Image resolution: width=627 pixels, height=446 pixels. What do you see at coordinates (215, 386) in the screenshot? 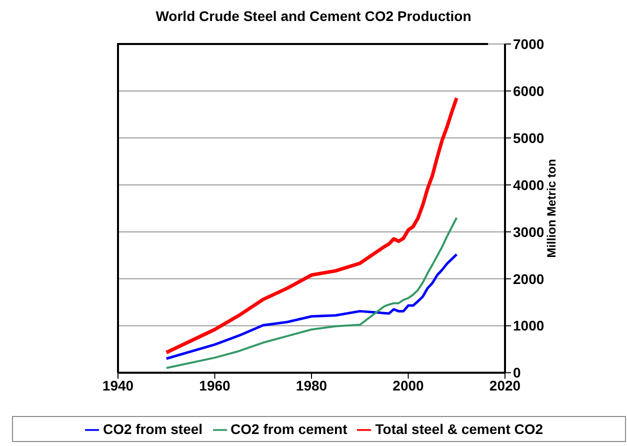
I see `x-tick-label: 1960` at bounding box center [215, 386].